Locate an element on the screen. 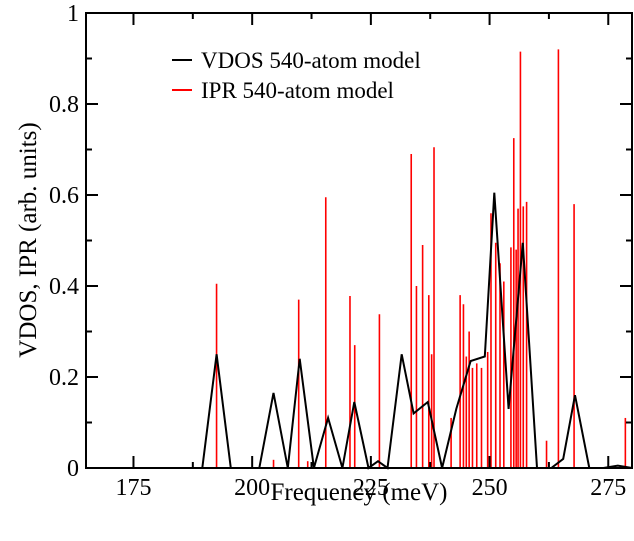 Image resolution: width=634 pixels, height=541 pixels. y-tick-label: 1 is located at coordinates (73, 14).